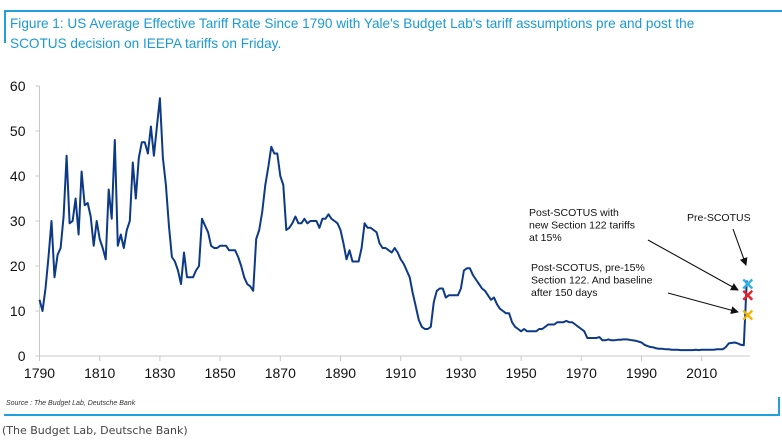 The height and width of the screenshot is (441, 782). I want to click on annotation-0: Pre-SCOTUS, so click(719, 239).